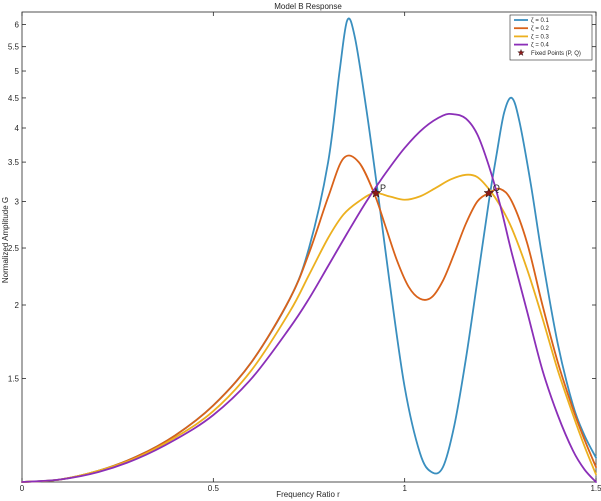  What do you see at coordinates (556, 54) in the screenshot?
I see `legend-label: Fixed Points (P, Q)` at bounding box center [556, 54].